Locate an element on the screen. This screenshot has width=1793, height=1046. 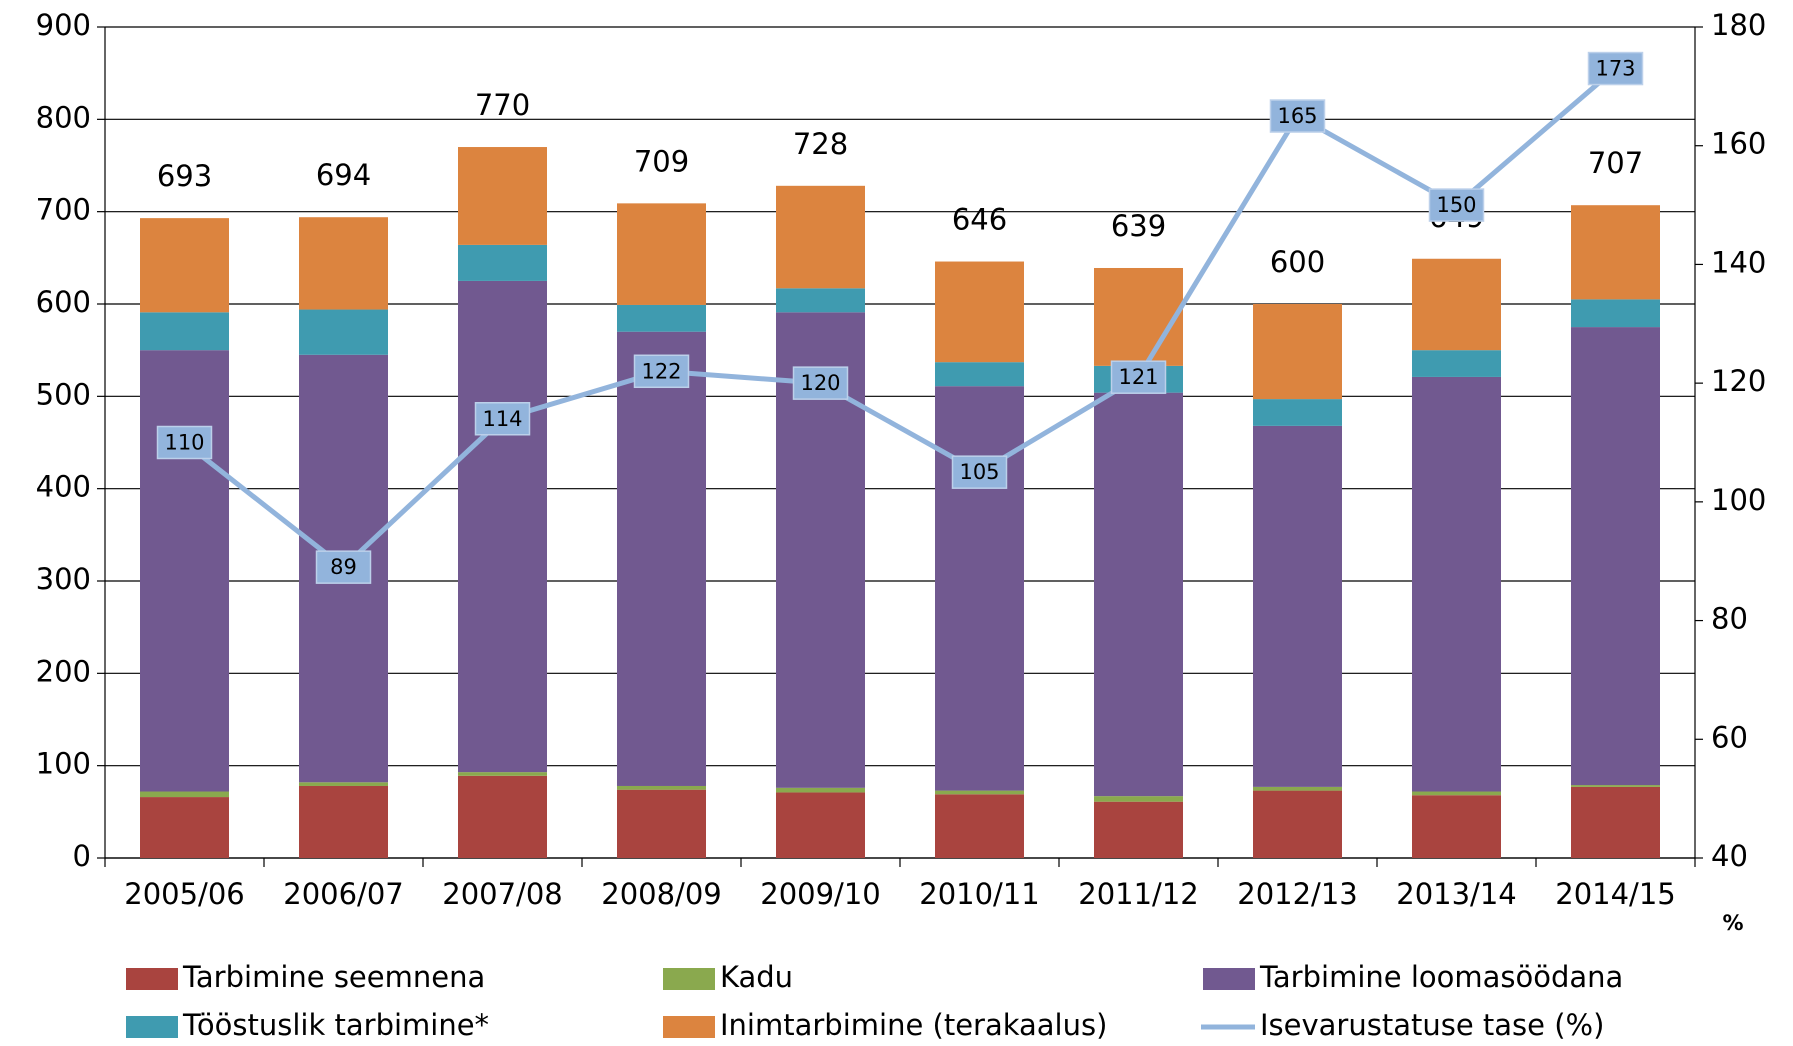
y2-tick-label: 180 is located at coordinates (1738, 25).